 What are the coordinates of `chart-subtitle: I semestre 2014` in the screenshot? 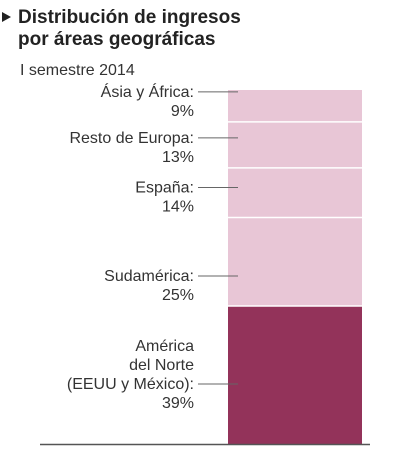 It's located at (77, 70).